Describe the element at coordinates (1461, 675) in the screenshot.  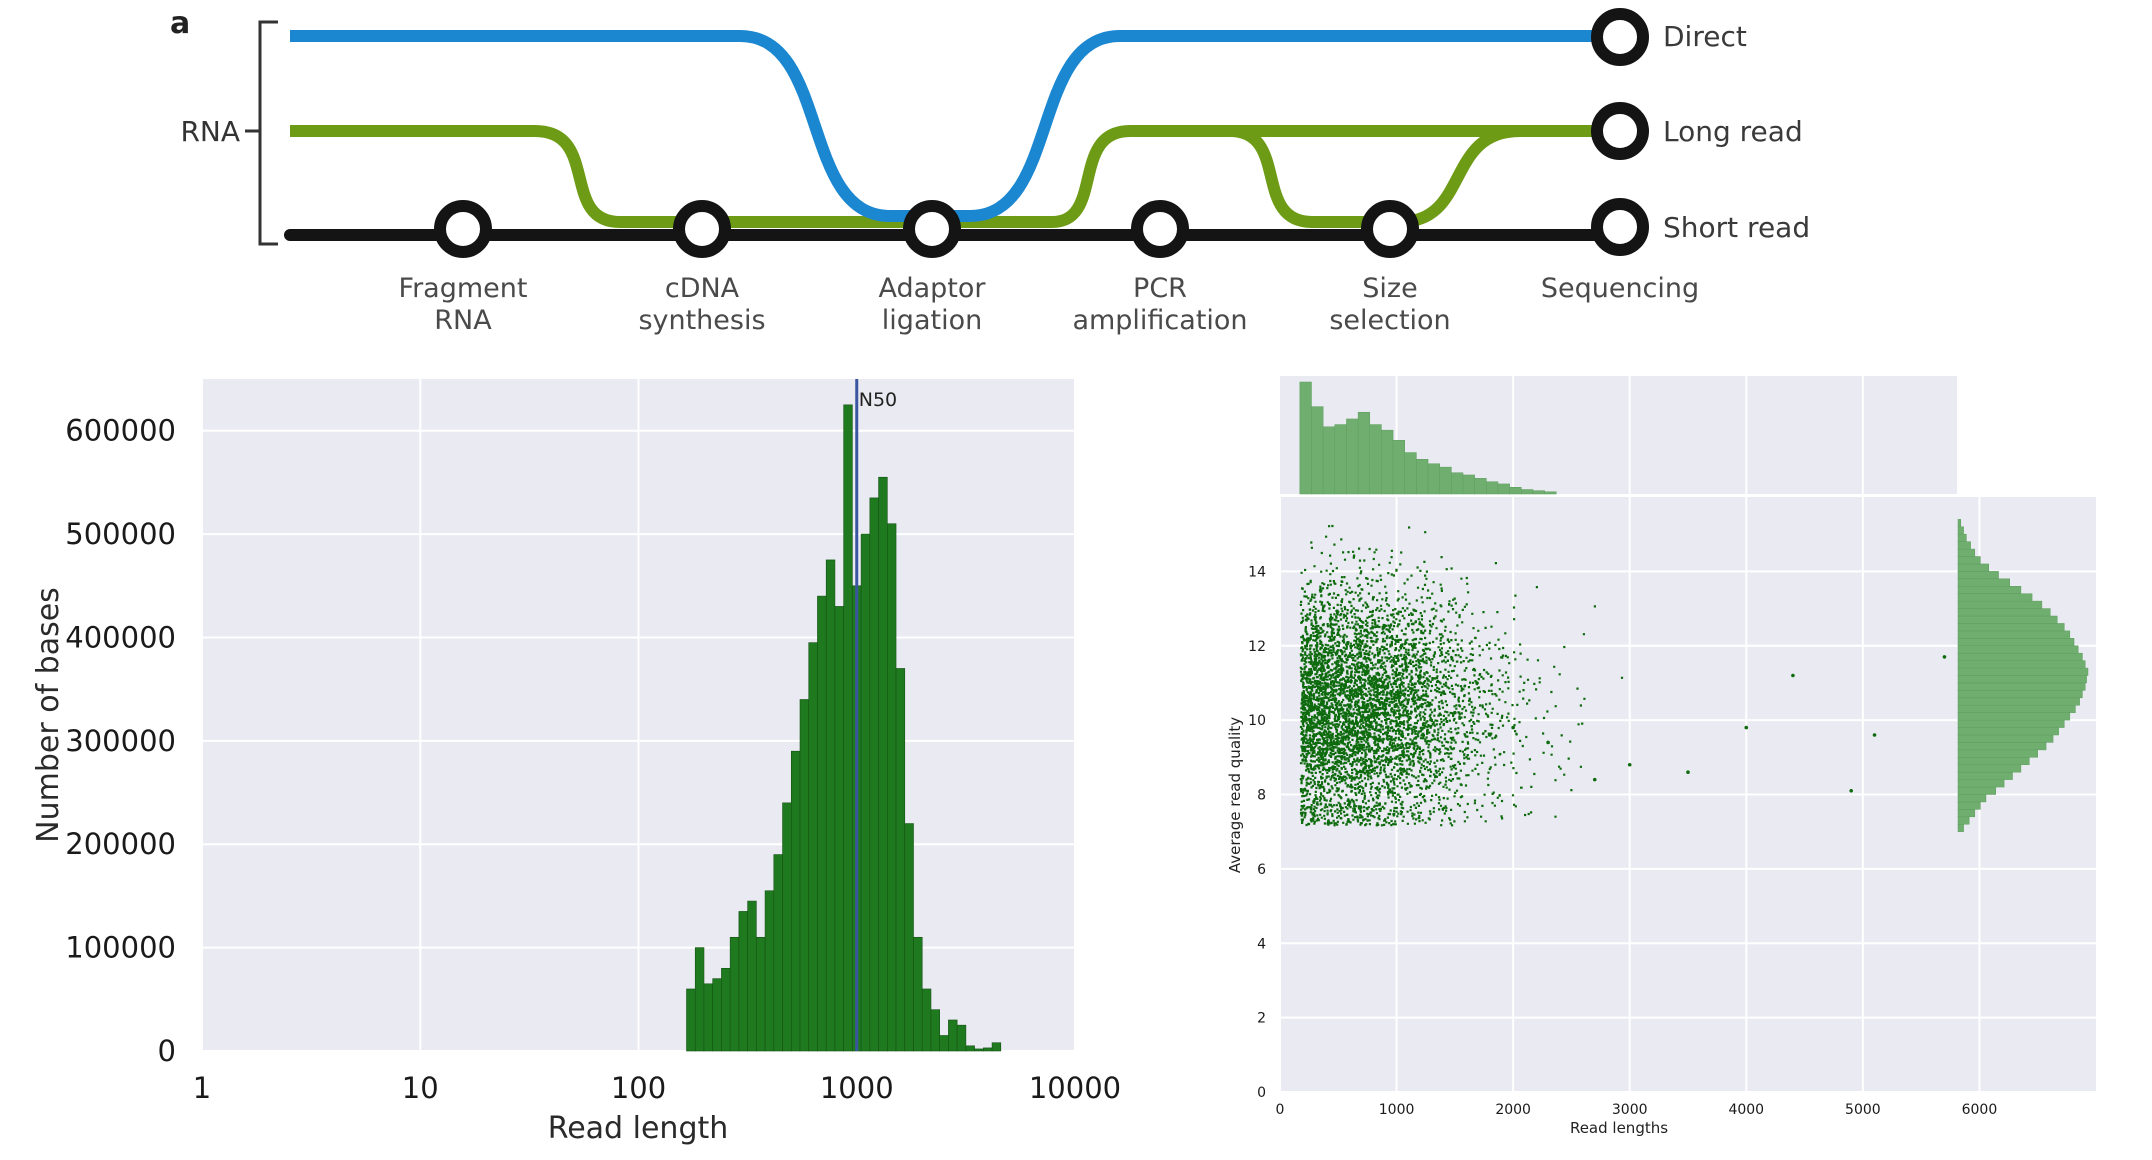
I see `scatter-point-cloud` at that location.